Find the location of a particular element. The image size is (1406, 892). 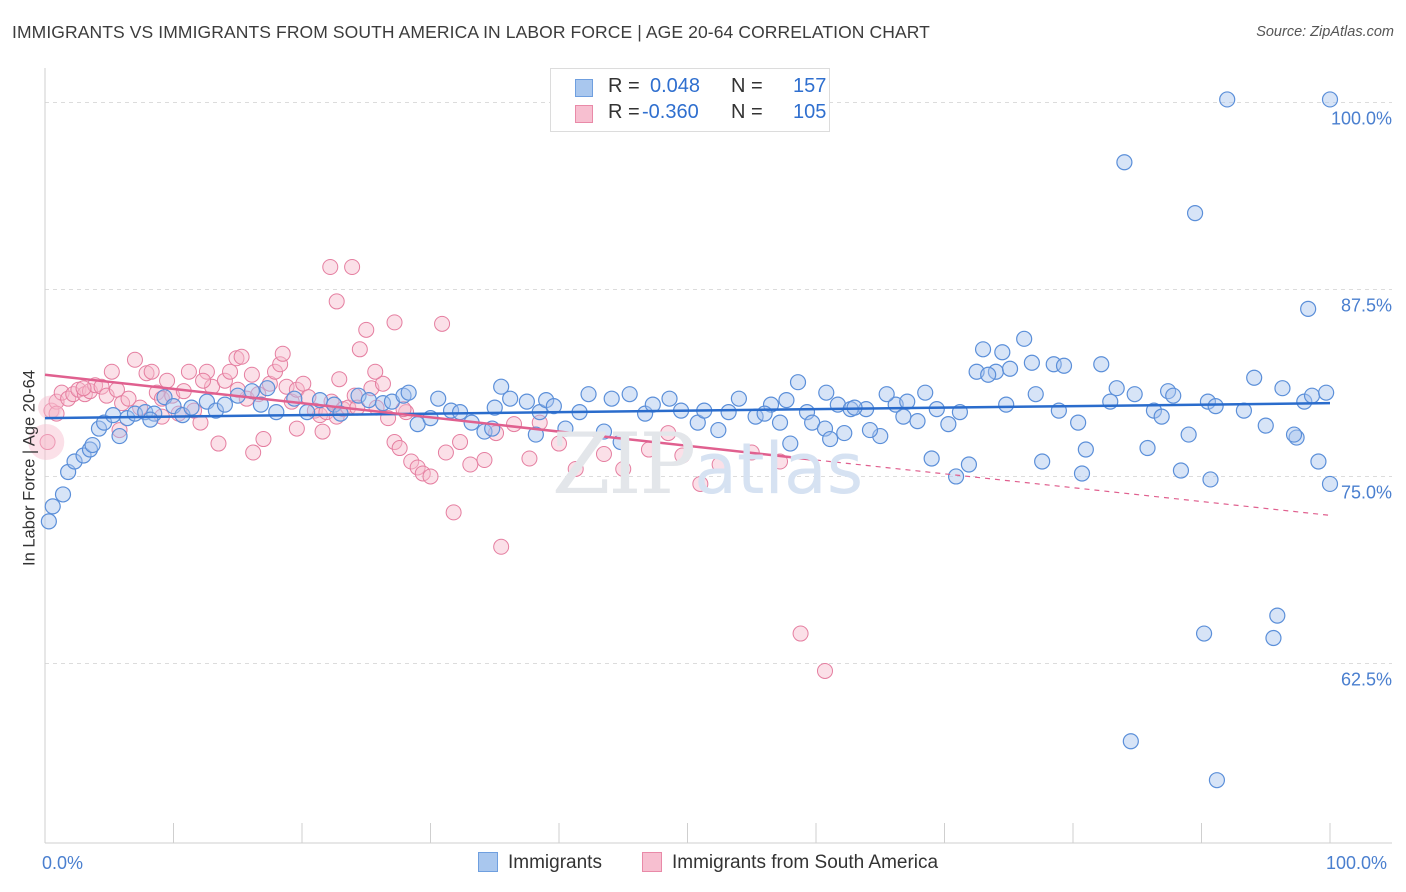

trendline-south-america-projection is located at coordinates (1073, 487).